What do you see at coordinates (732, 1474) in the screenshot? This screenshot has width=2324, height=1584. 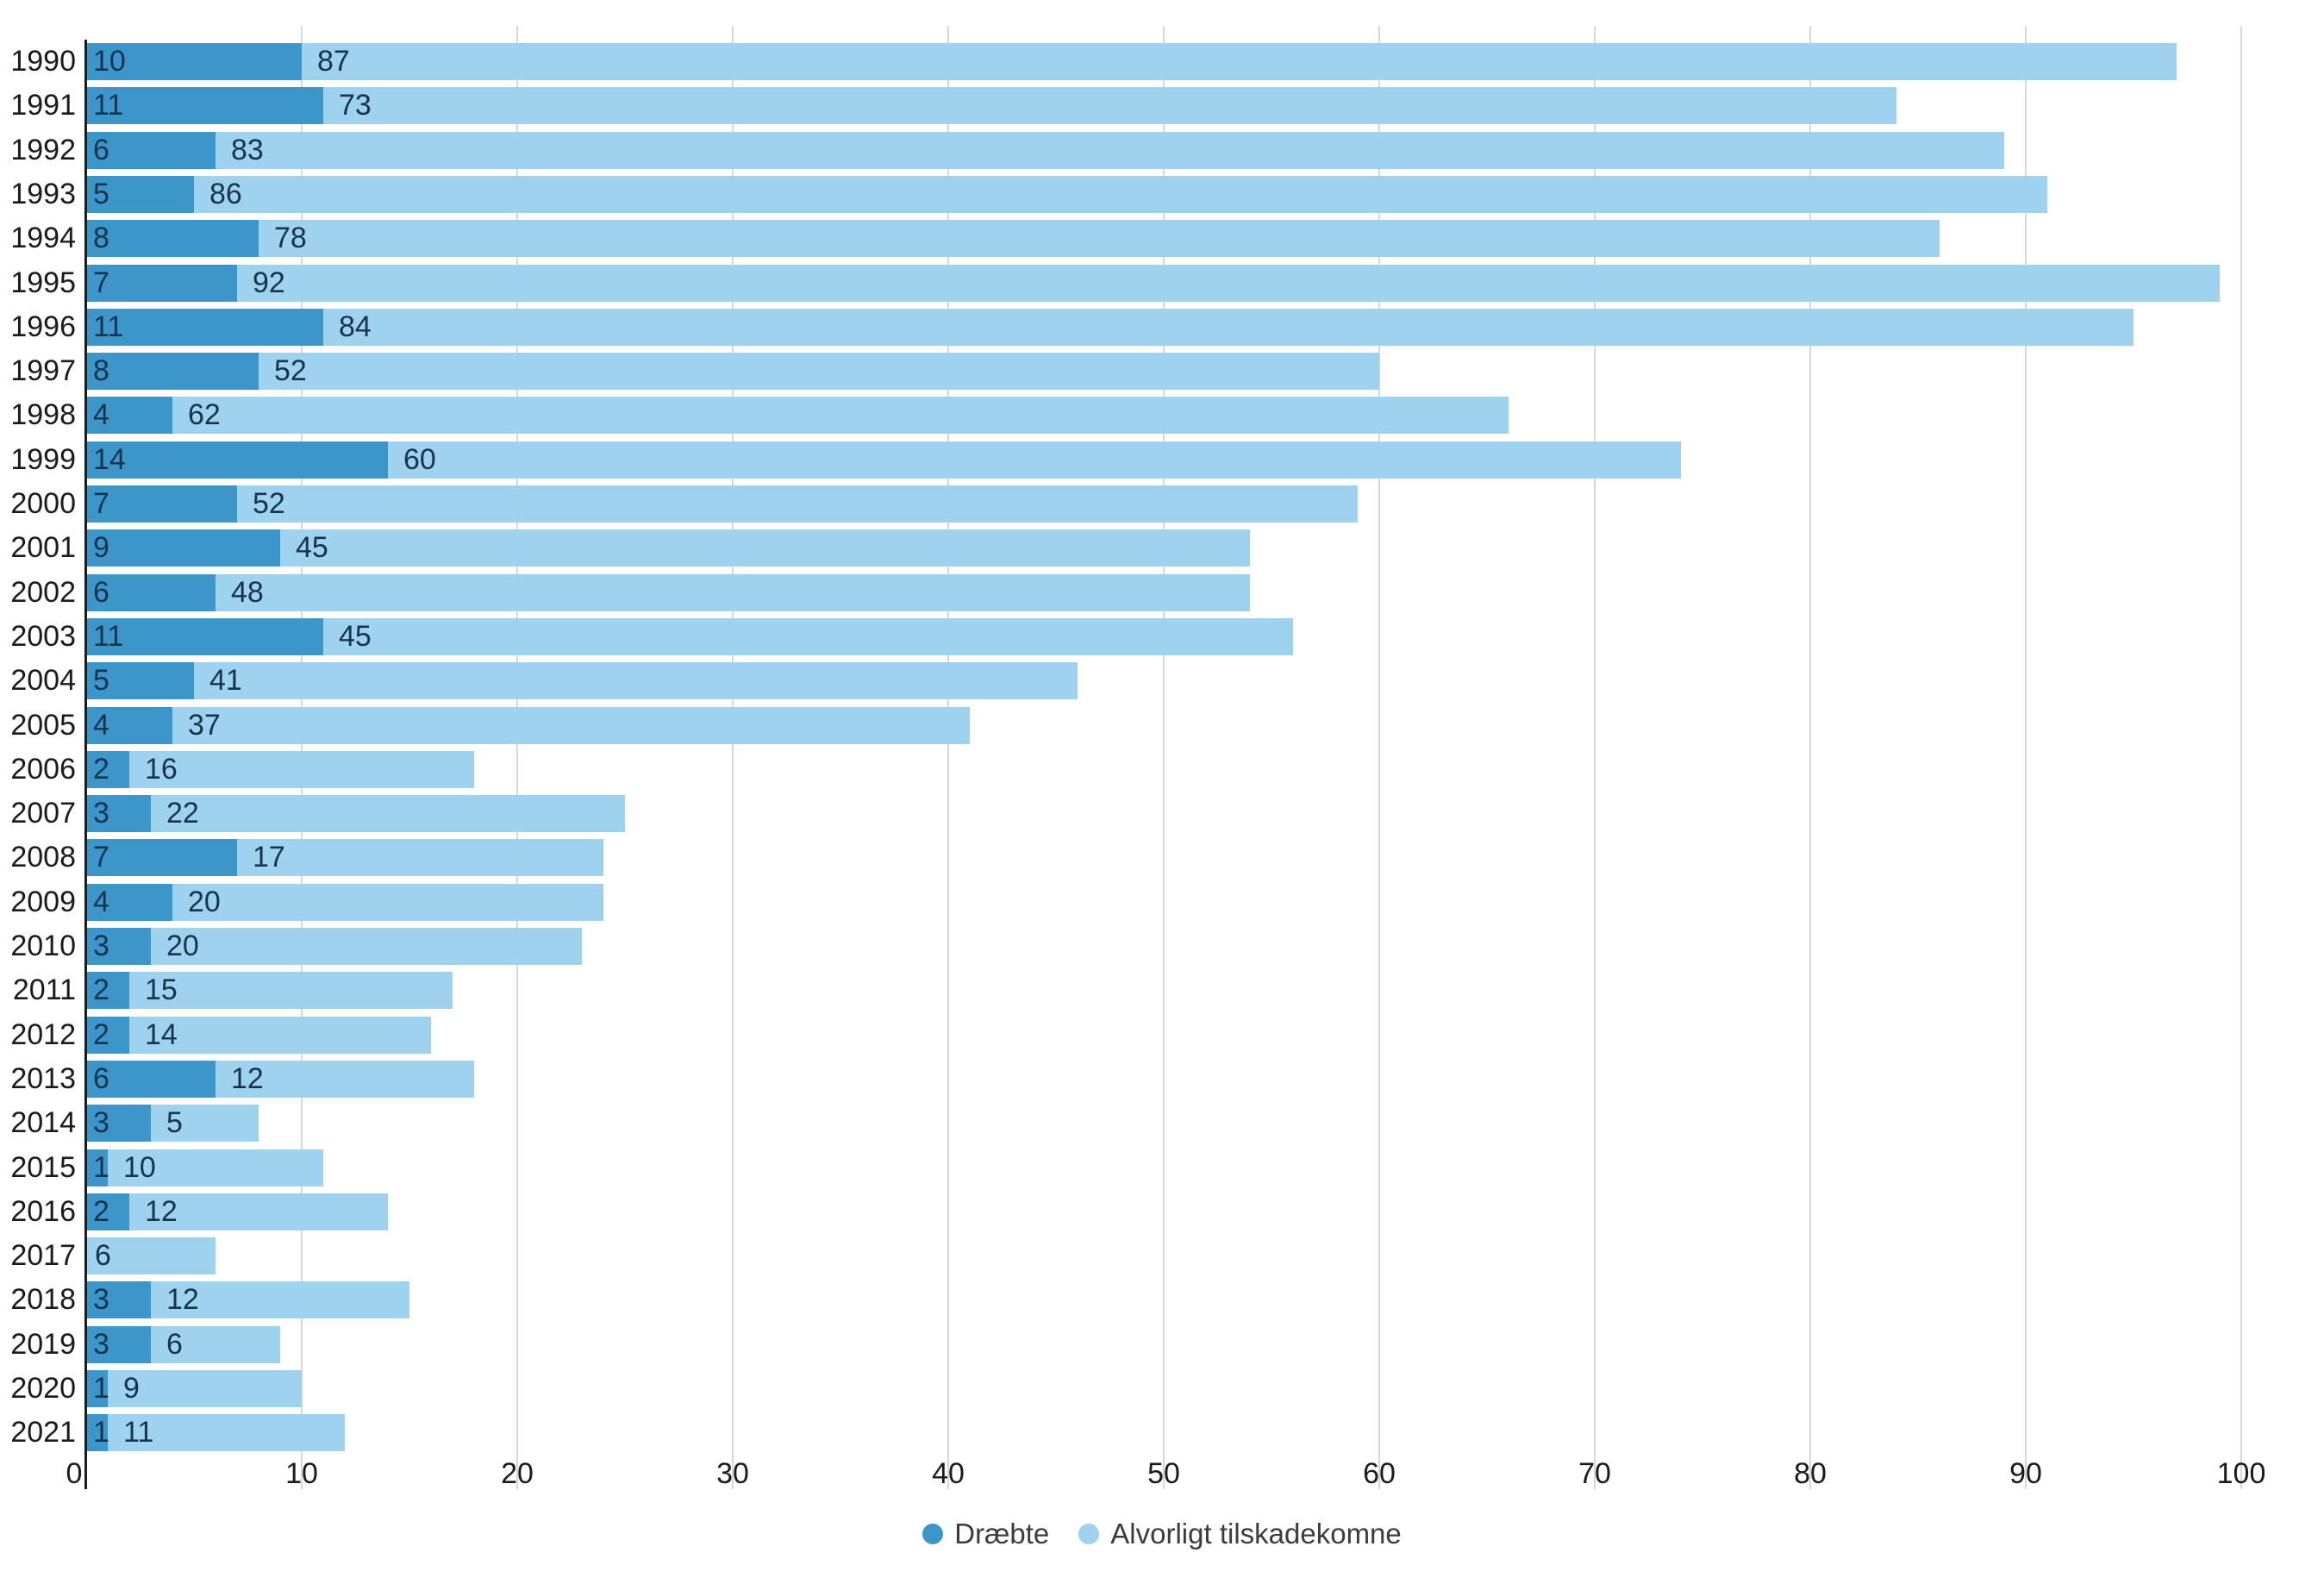 I see `x-tick-label: 30` at bounding box center [732, 1474].